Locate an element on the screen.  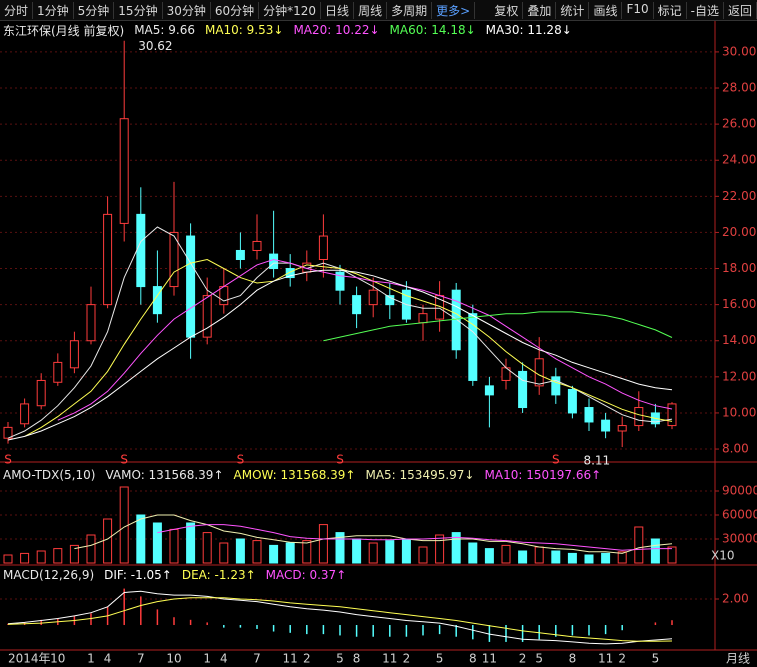
toolbar-button: 画线 is located at coordinates (606, 10).